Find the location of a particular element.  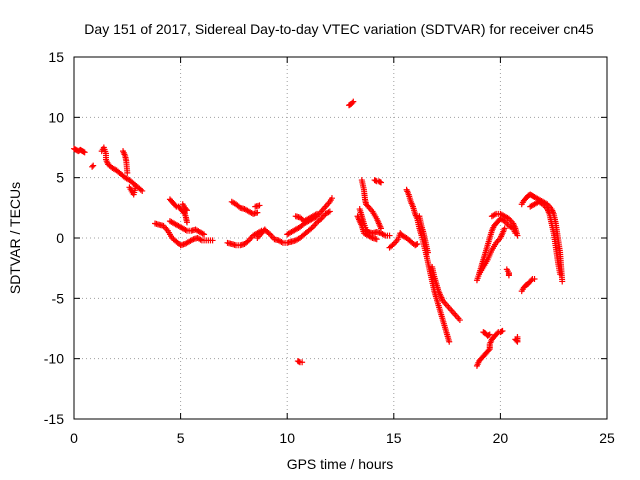

y-tick-label: -10 is located at coordinates (54, 359).